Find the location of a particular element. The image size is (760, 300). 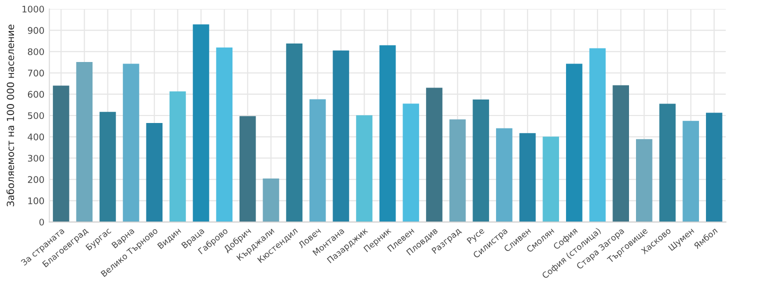

y-tick-label: 200 is located at coordinates (36, 179).